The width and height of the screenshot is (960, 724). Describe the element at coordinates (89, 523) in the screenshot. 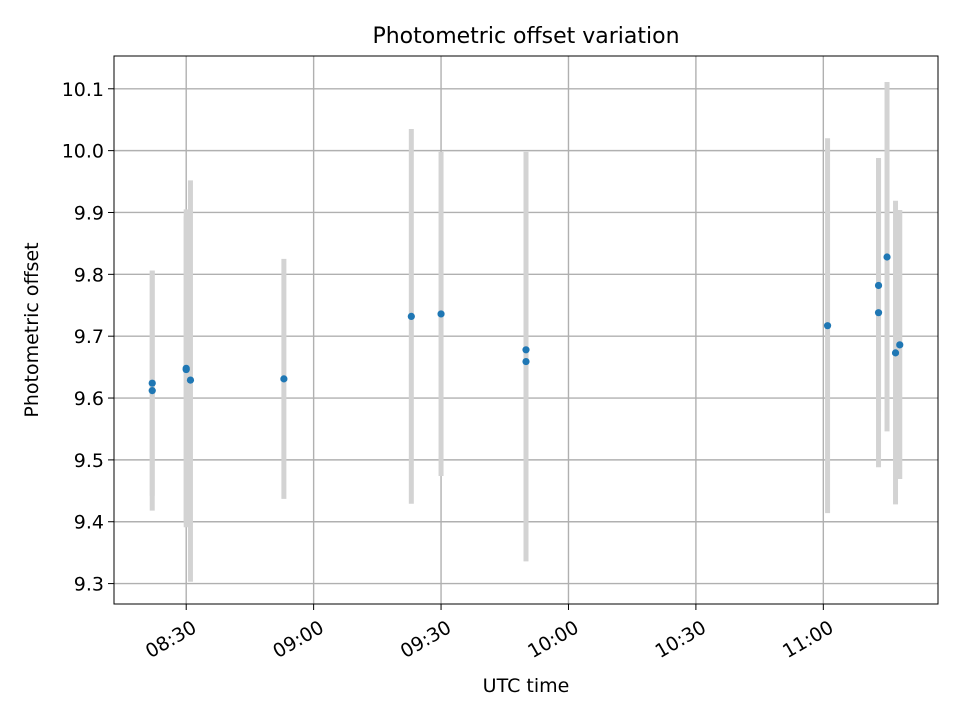

I see `y-tick-label: 9.4` at that location.